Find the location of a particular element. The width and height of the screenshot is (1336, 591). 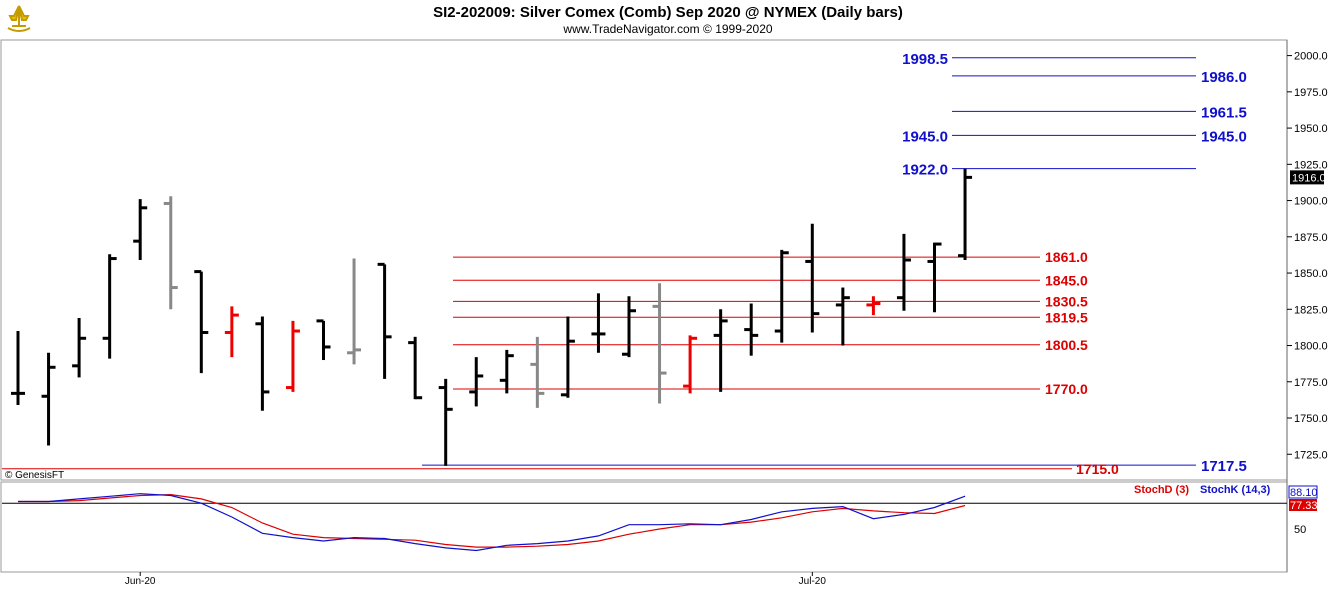

stoch-k-badge: 88.10 is located at coordinates (1303, 492).